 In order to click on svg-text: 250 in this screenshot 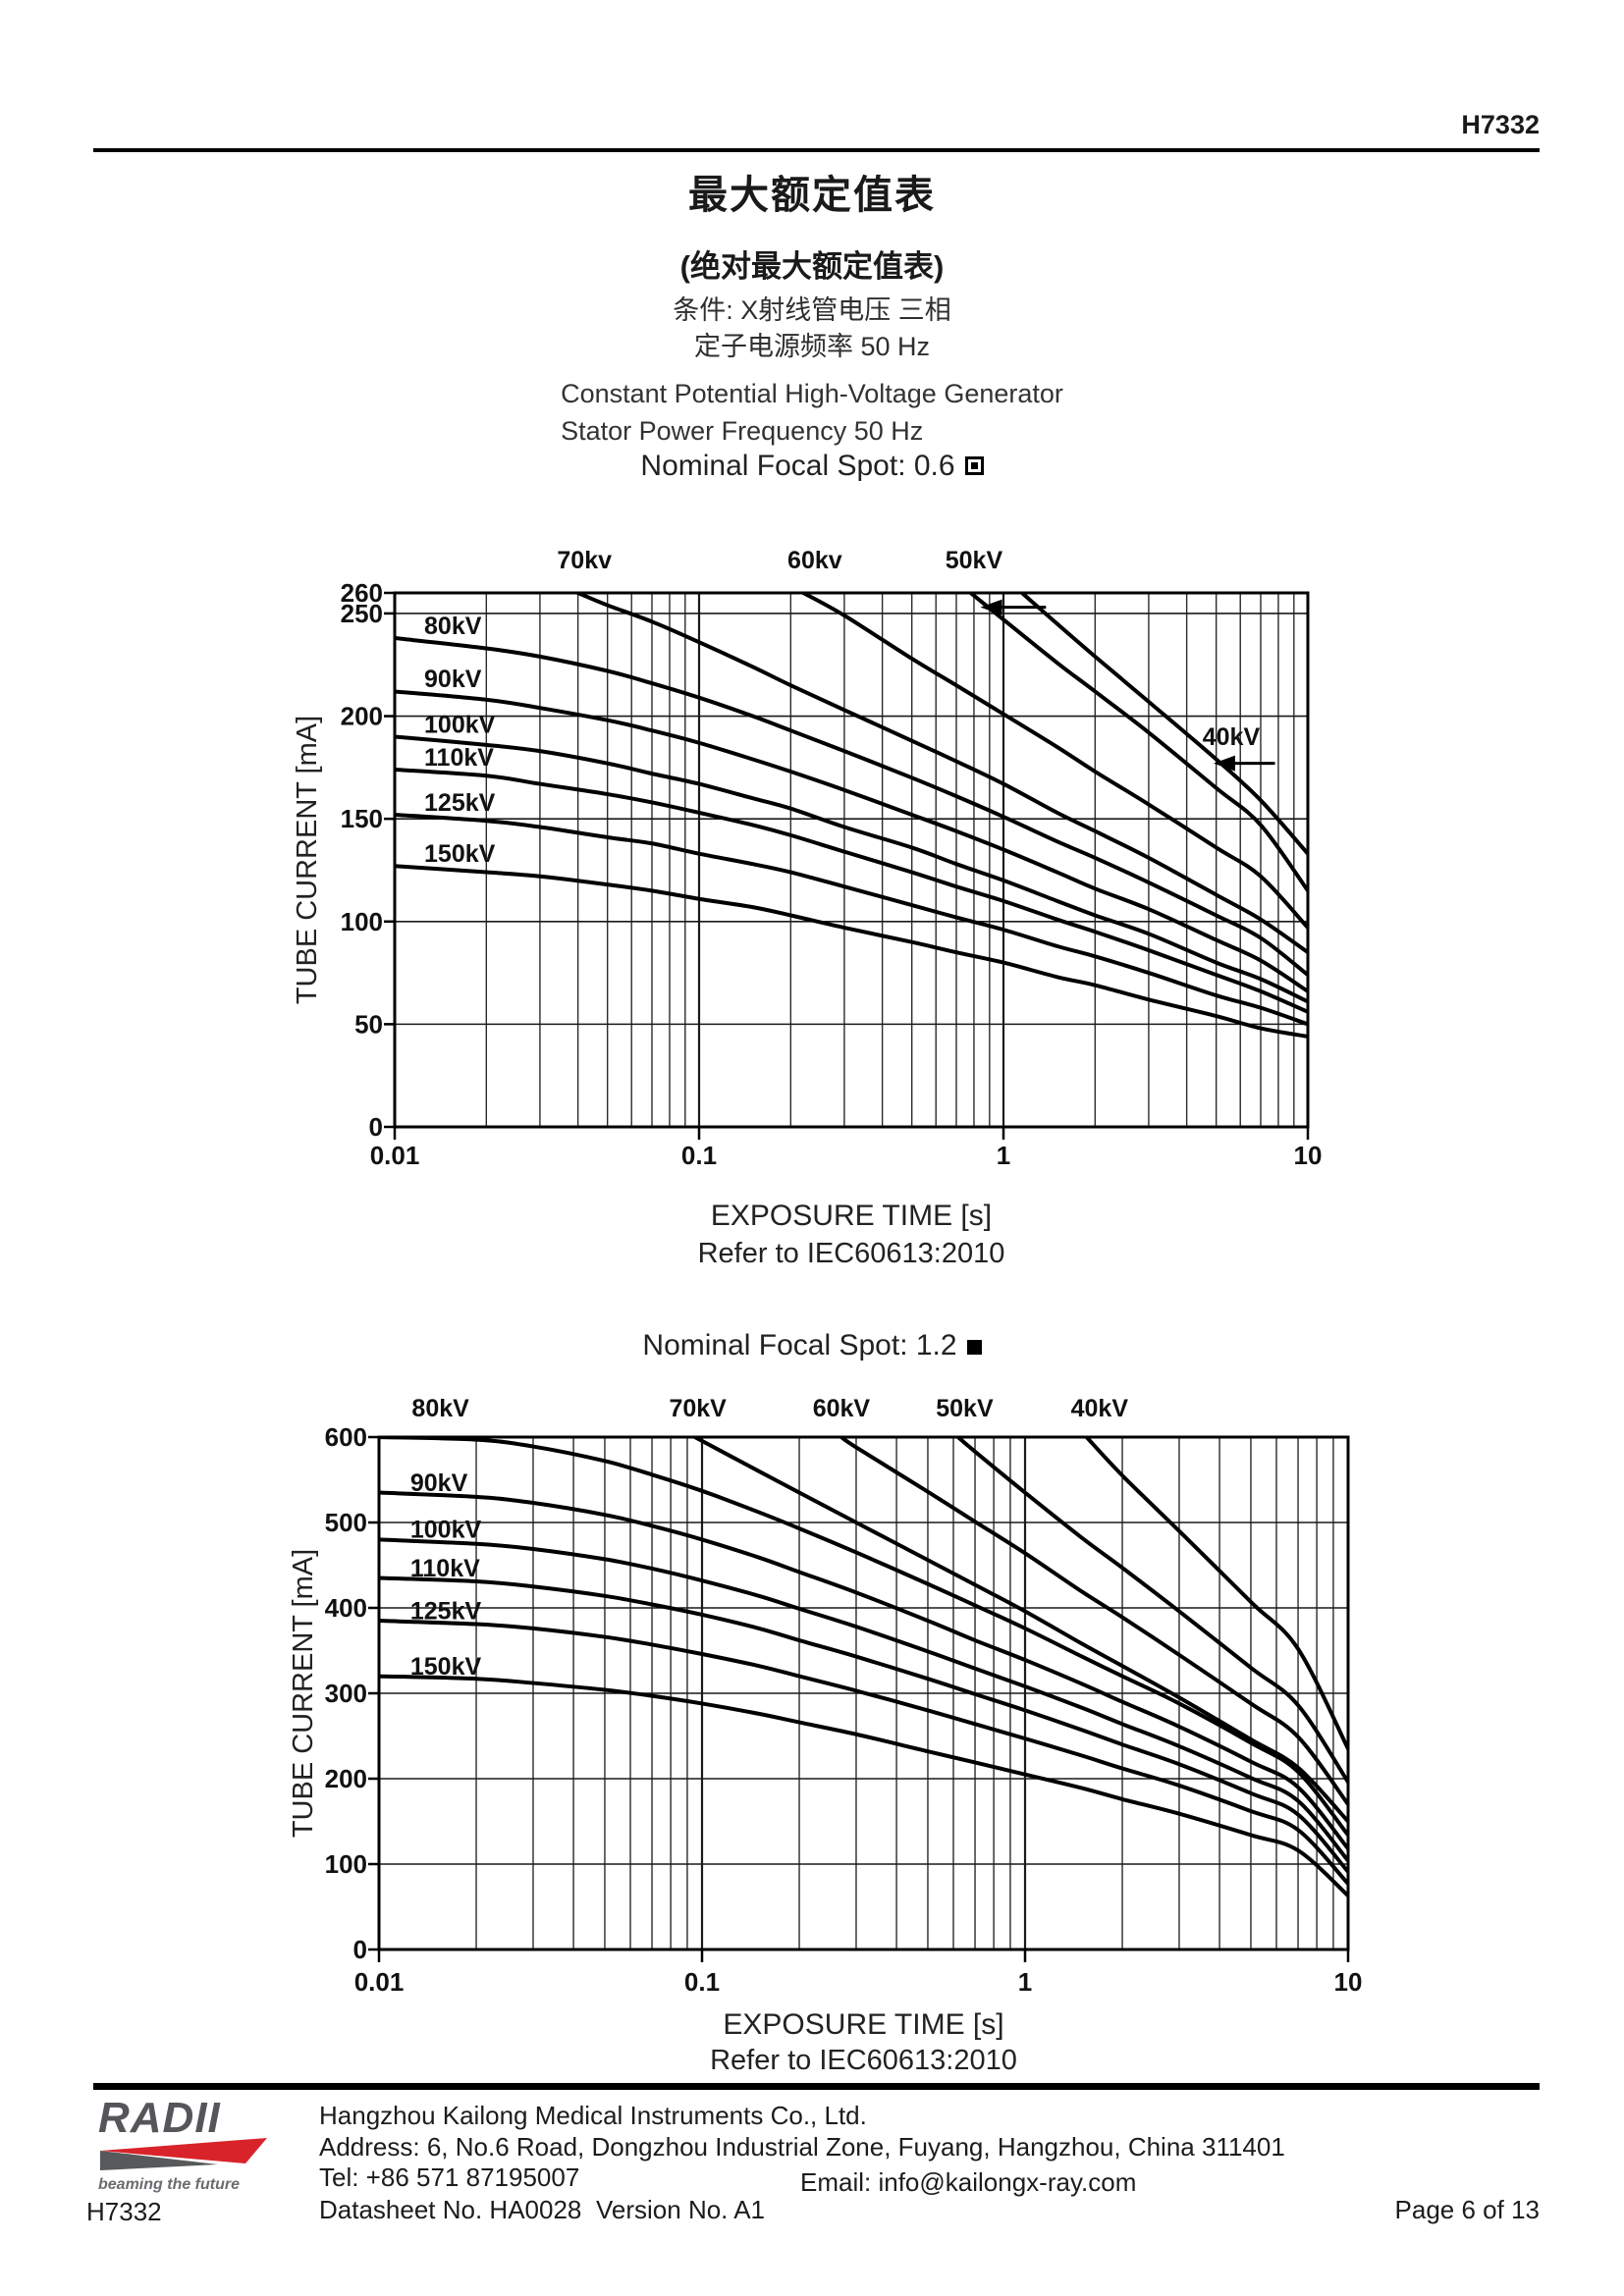, I will do `click(362, 613)`.